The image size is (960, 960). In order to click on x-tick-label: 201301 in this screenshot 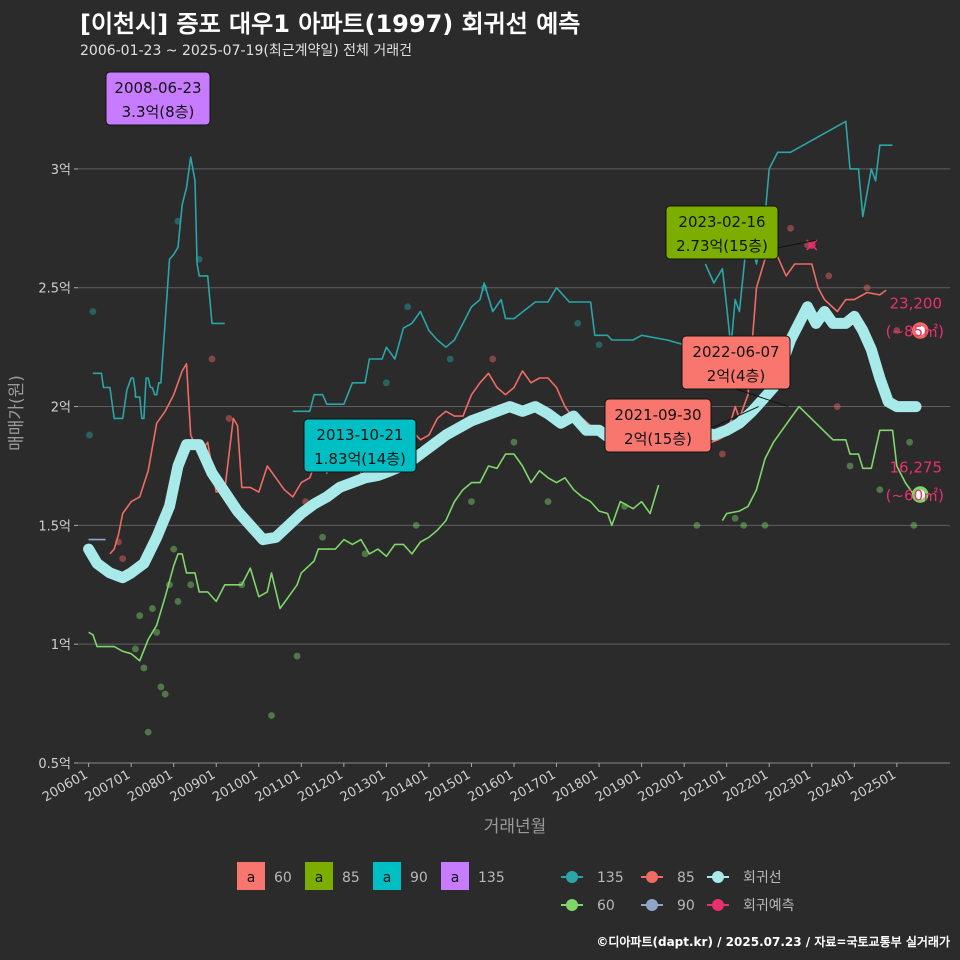, I will do `click(363, 786)`.